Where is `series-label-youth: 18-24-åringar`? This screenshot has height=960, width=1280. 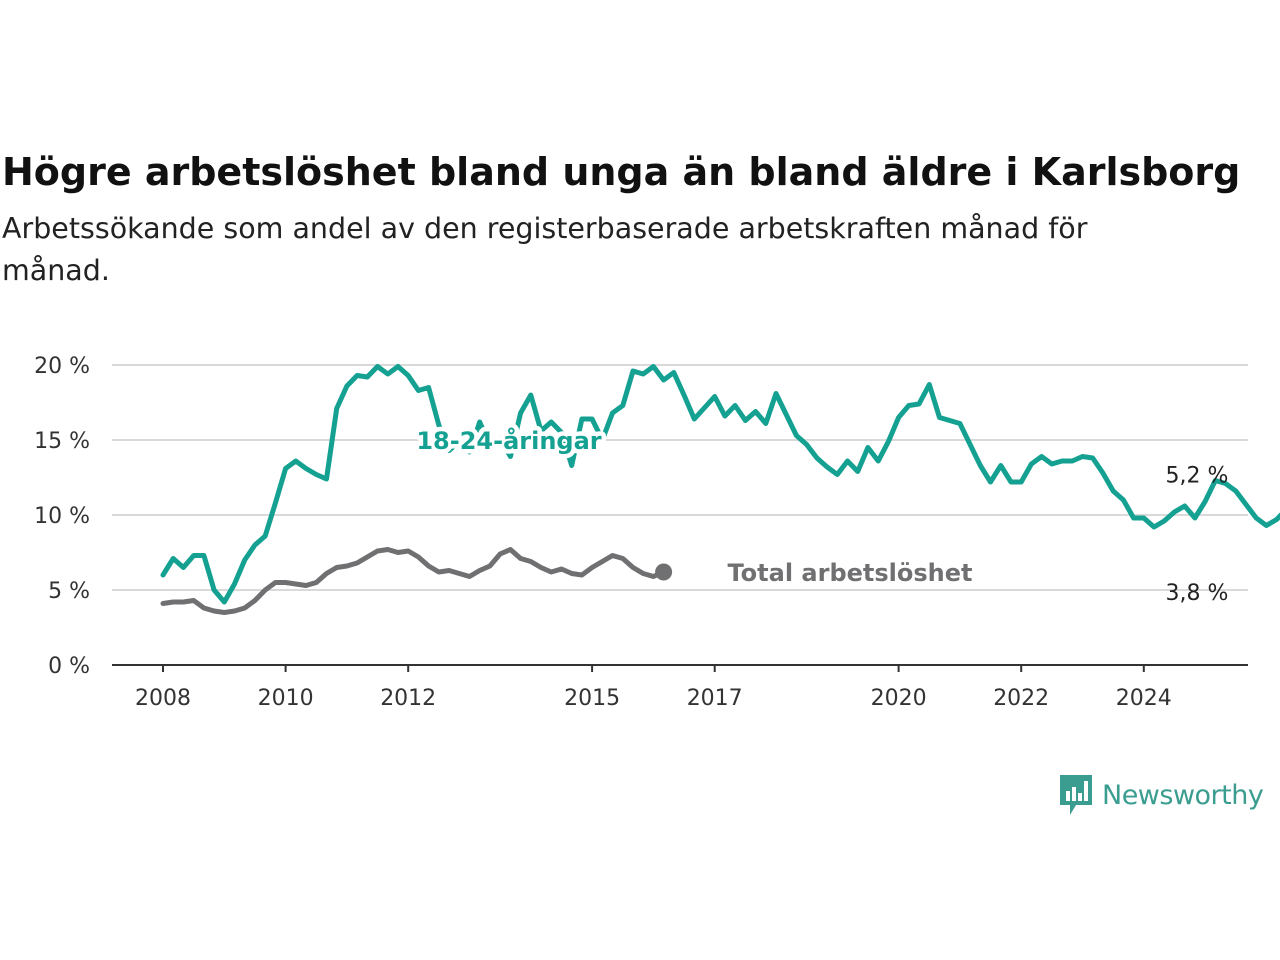
series-label-youth: 18-24-åringar is located at coordinates (508, 440).